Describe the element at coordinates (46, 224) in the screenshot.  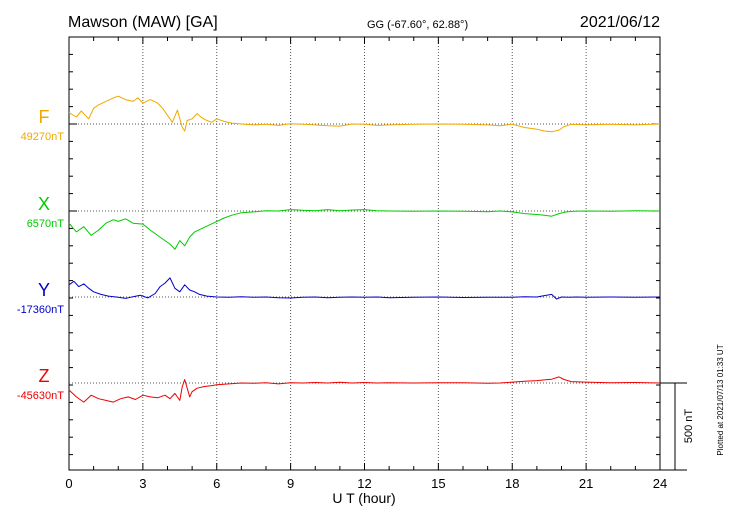
I see `series-baseline-x: 6570nT` at that location.